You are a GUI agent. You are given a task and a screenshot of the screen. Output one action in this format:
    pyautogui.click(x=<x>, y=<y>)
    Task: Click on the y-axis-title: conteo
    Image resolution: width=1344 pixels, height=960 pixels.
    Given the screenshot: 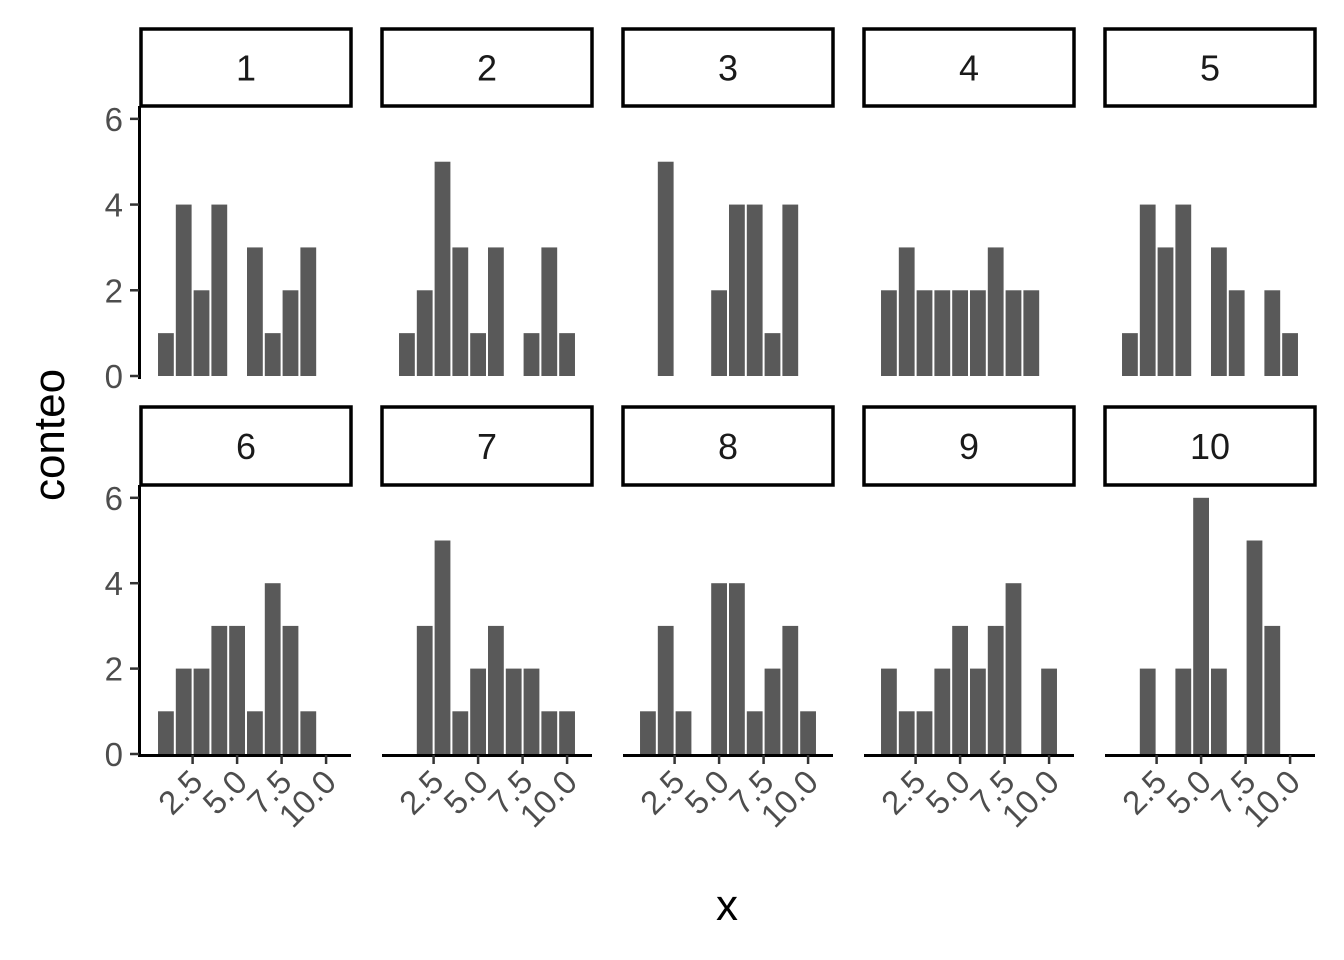 What is the action you would take?
    pyautogui.click(x=49, y=435)
    